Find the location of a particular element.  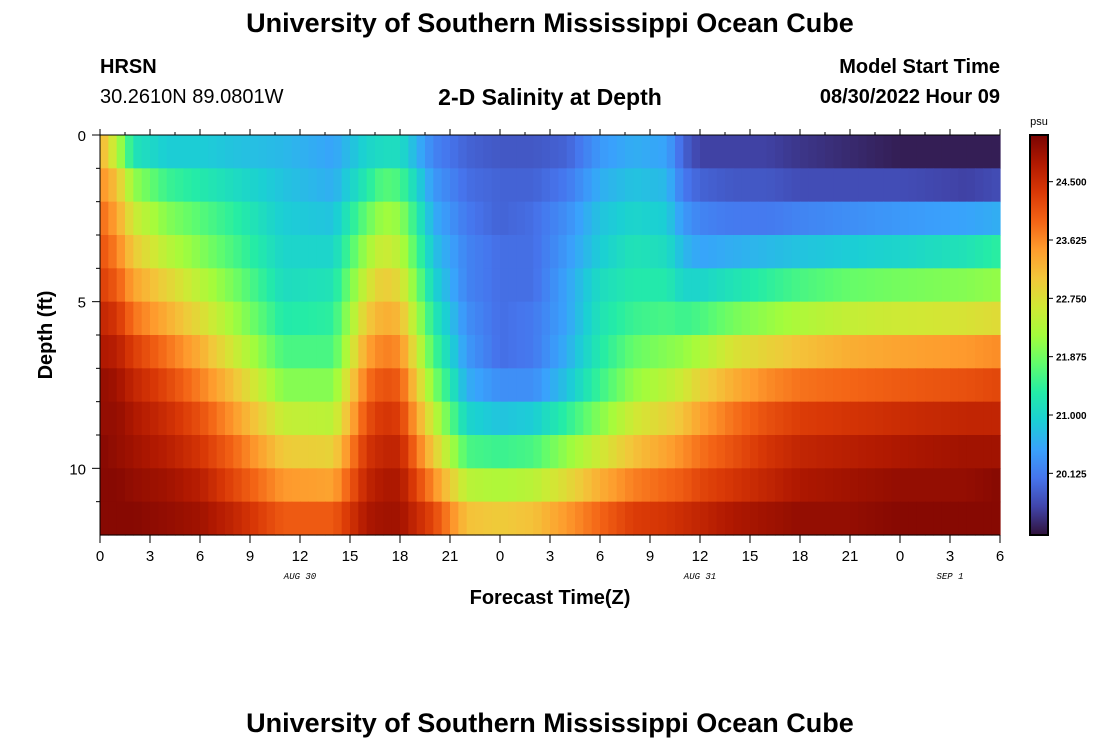

colorbar-tick-label: 23.625 is located at coordinates (1071, 241).